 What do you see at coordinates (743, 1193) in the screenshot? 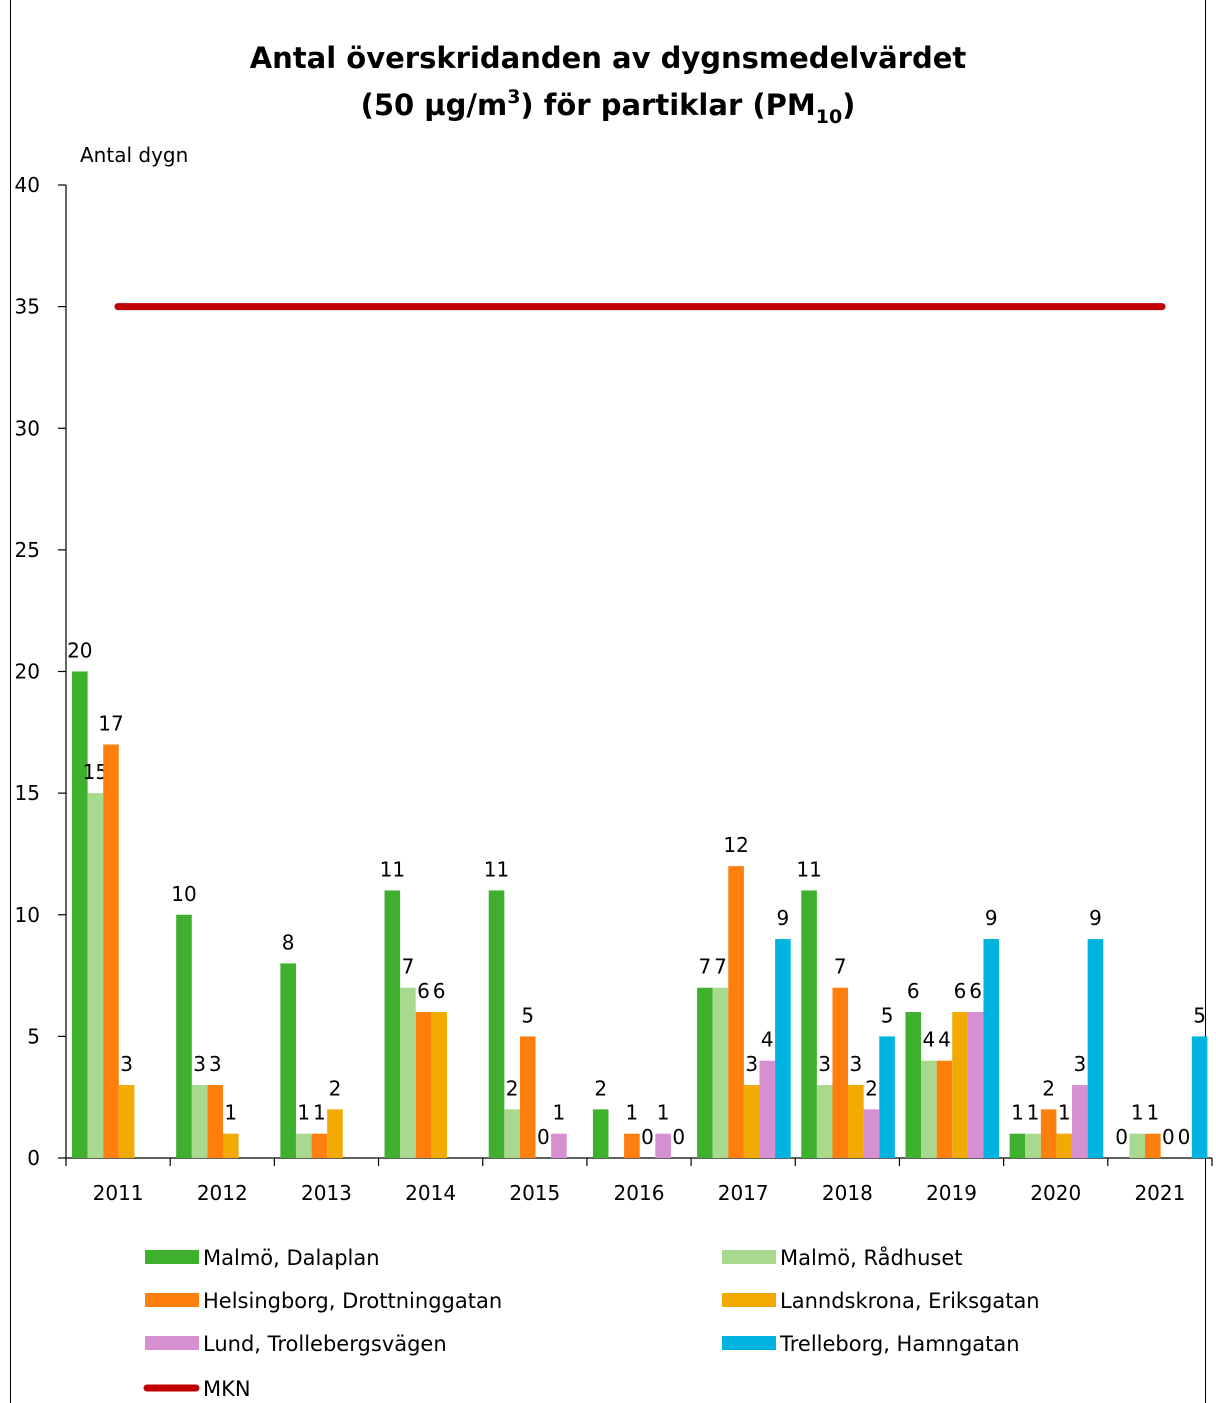
I see `x-tick-label: 2017` at bounding box center [743, 1193].